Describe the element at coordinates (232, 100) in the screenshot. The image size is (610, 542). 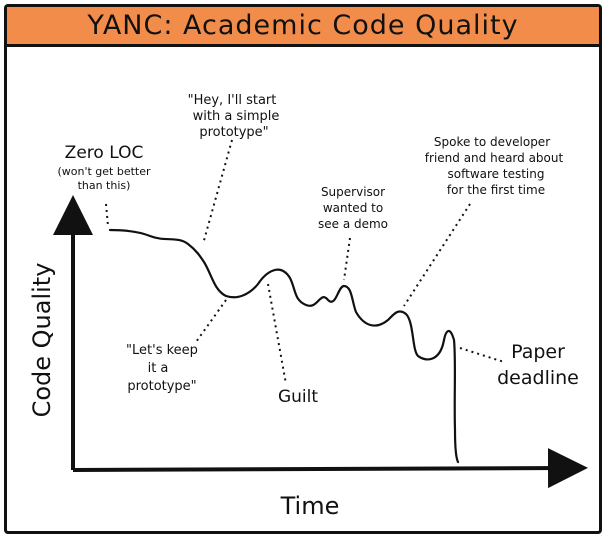
I see `prototype-start-1: "Hey, I'll start` at that location.